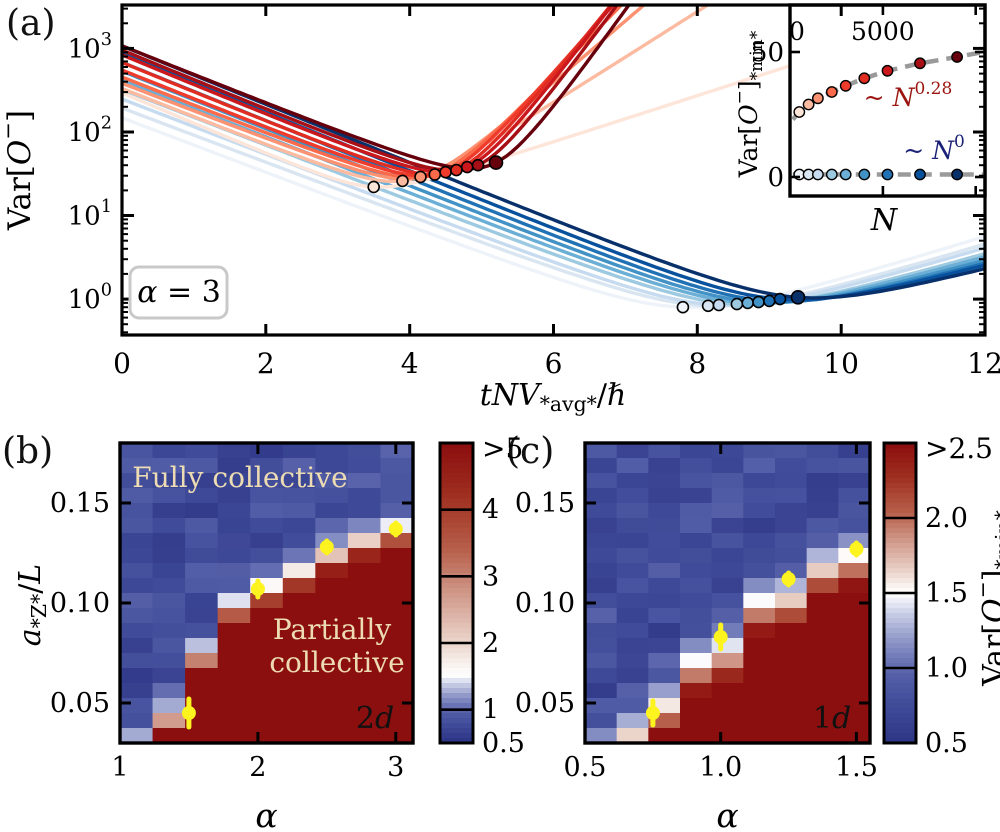 This screenshot has height=832, width=1000. I want to click on inset-dots, so click(878, 116).